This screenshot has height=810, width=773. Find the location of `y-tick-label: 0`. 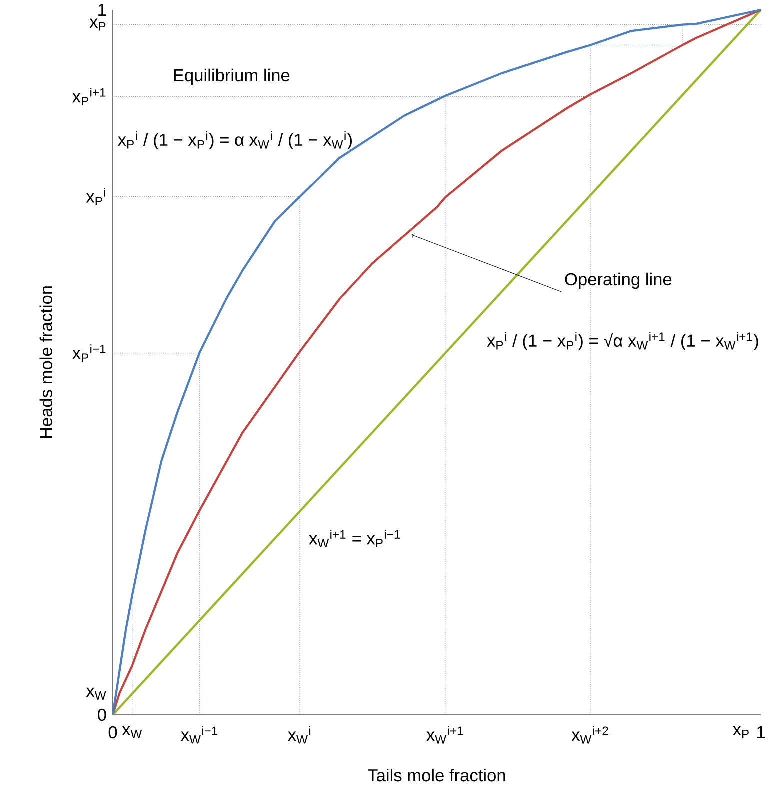

y-tick-label: 0 is located at coordinates (102, 715).